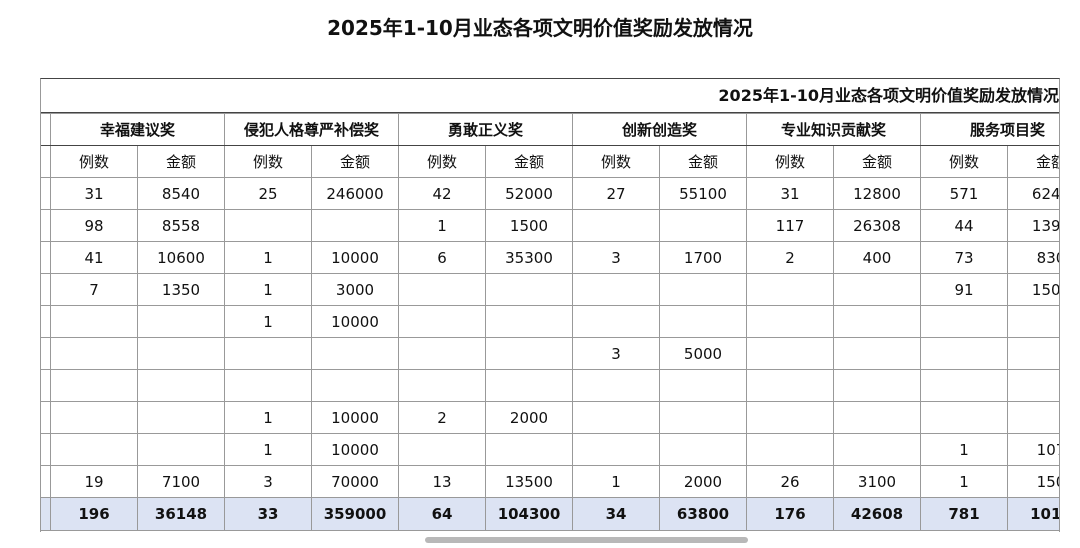  I want to click on total-cell: 781, so click(964, 514).